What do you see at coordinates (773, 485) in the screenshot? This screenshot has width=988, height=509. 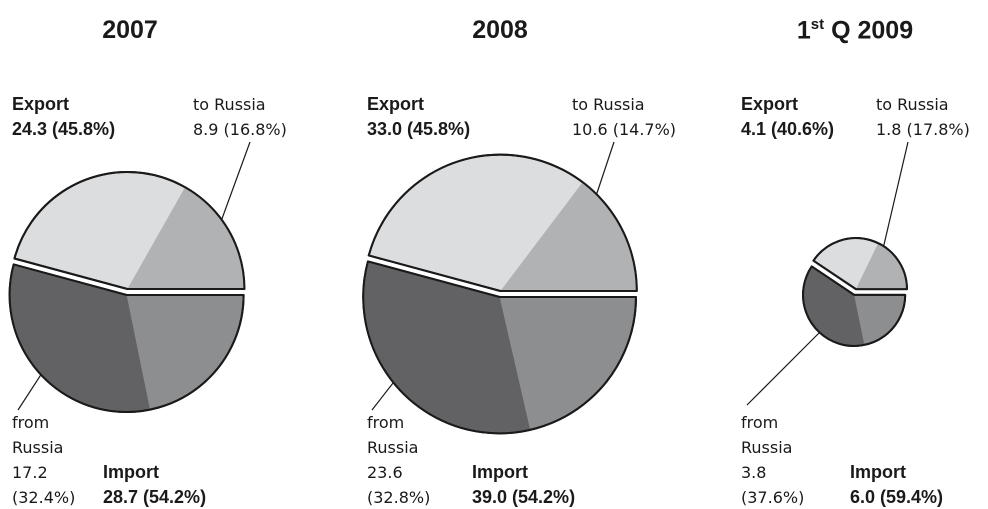 I see `value-label: 3.8 (37.6%)` at bounding box center [773, 485].